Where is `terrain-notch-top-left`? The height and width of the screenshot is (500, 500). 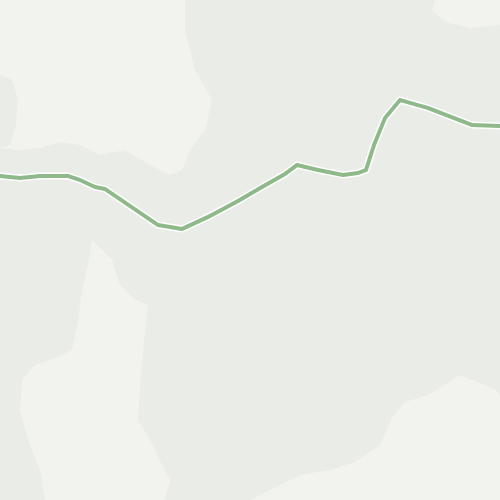 terrain-notch-top-left is located at coordinates (9, 111).